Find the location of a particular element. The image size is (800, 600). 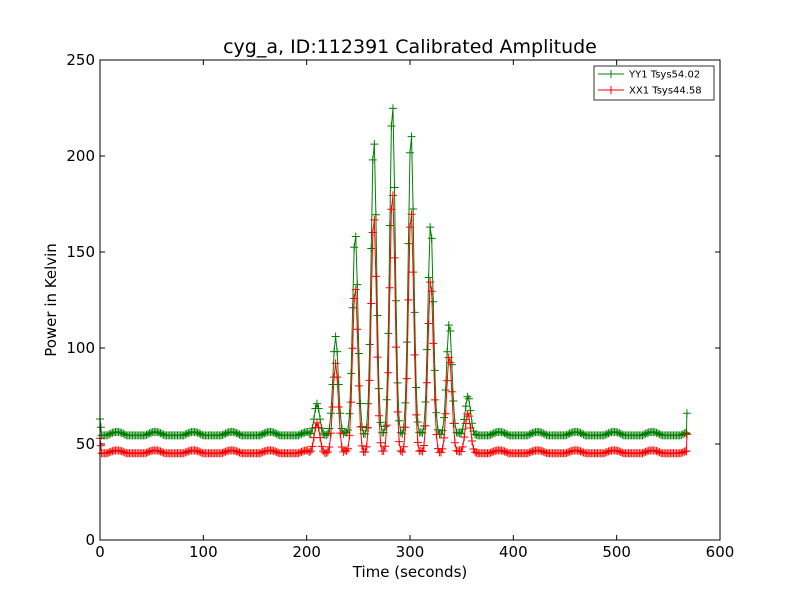

y-tick-label: 150 is located at coordinates (80, 252).